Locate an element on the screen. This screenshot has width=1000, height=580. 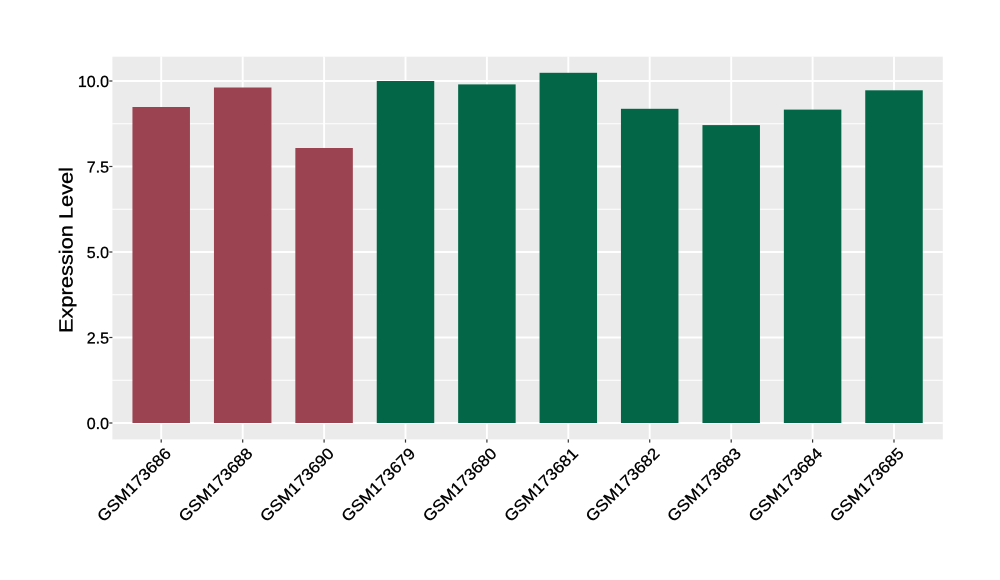
svg-text: 0.0 is located at coordinates (98, 424).